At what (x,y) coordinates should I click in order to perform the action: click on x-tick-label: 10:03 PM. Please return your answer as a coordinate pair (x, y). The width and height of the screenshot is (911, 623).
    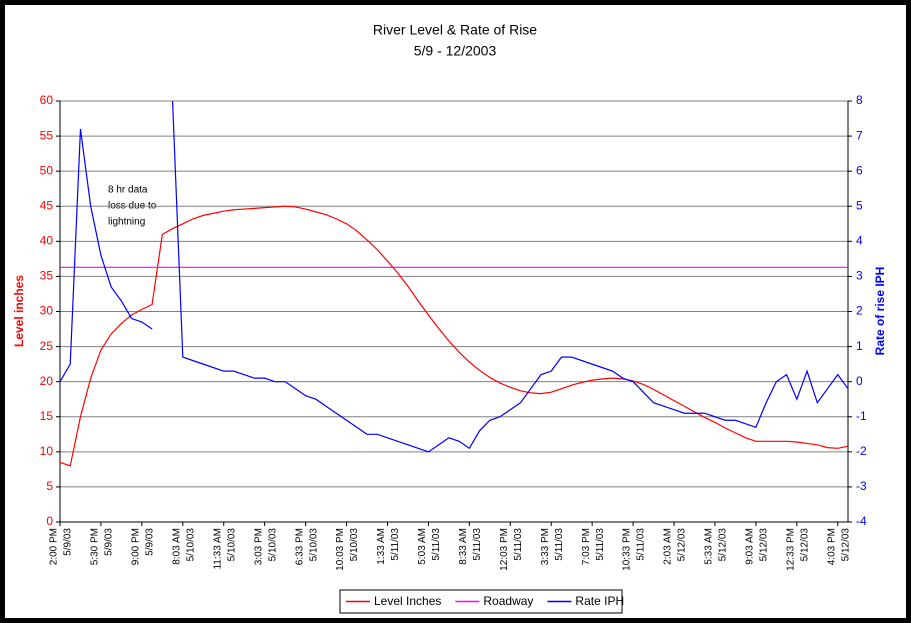
    Looking at the image, I should click on (340, 549).